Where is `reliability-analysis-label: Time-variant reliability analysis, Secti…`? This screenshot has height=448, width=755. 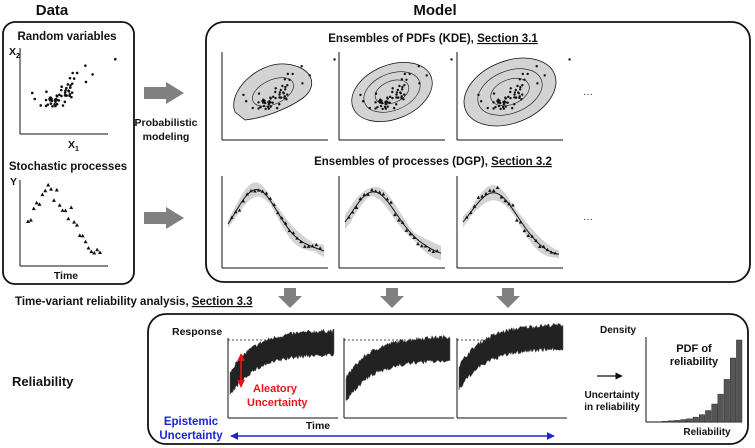 reliability-analysis-label: Time-variant reliability analysis, Secti… is located at coordinates (134, 302).